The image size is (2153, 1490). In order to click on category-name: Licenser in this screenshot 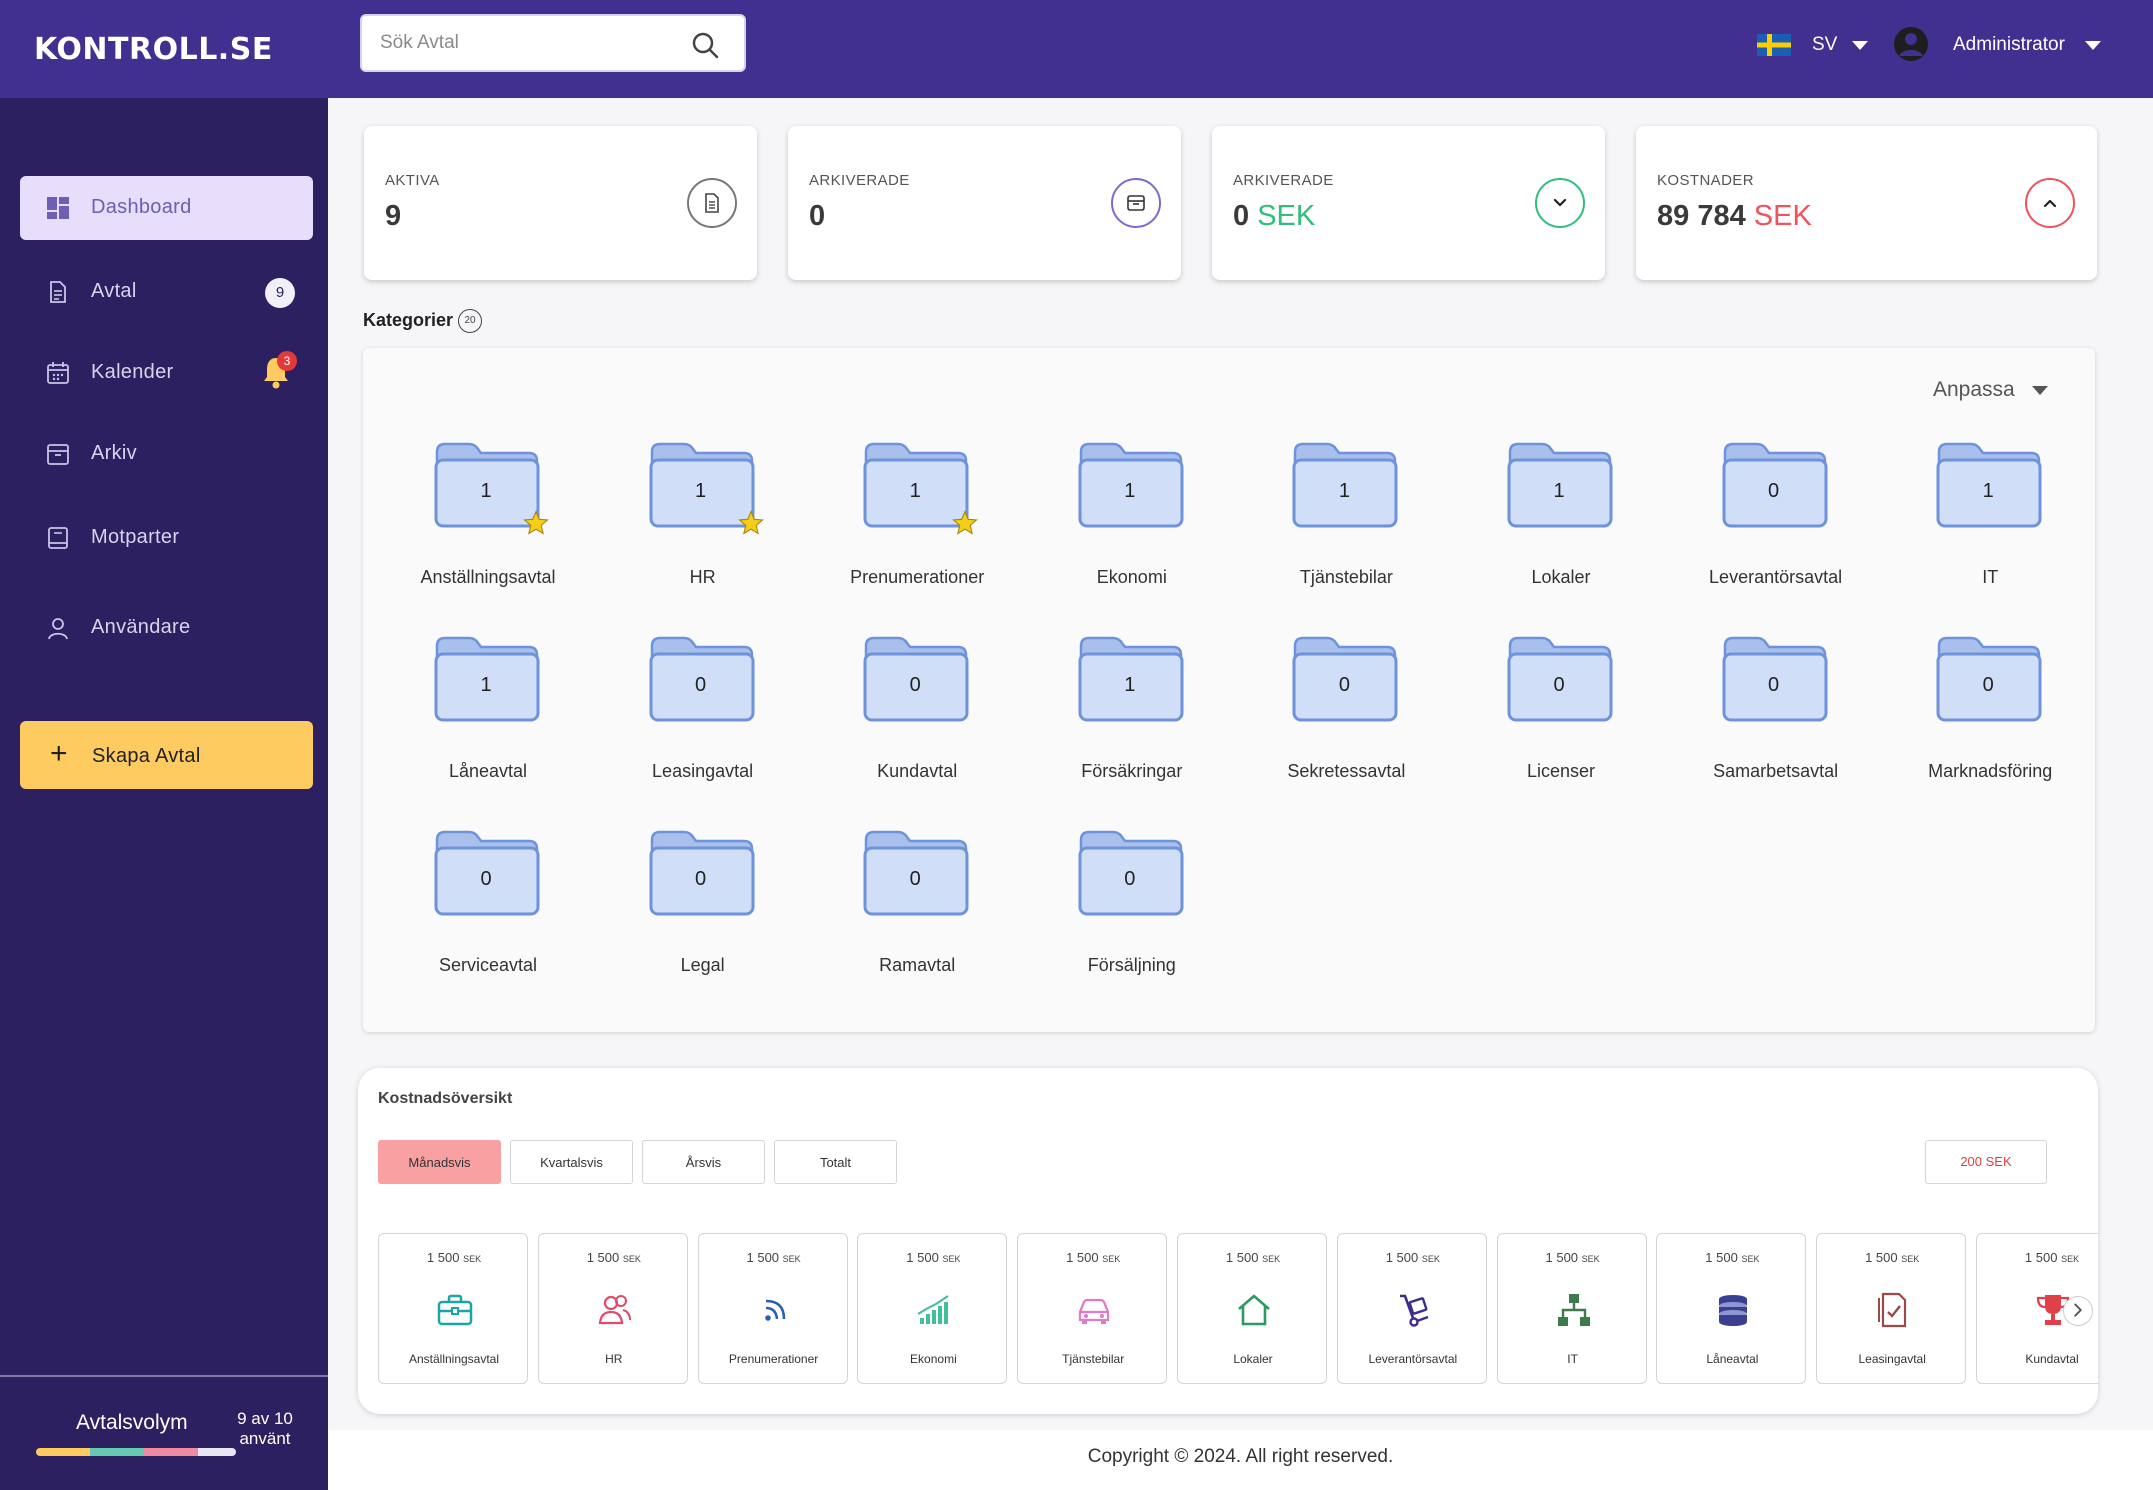, I will do `click(1561, 771)`.